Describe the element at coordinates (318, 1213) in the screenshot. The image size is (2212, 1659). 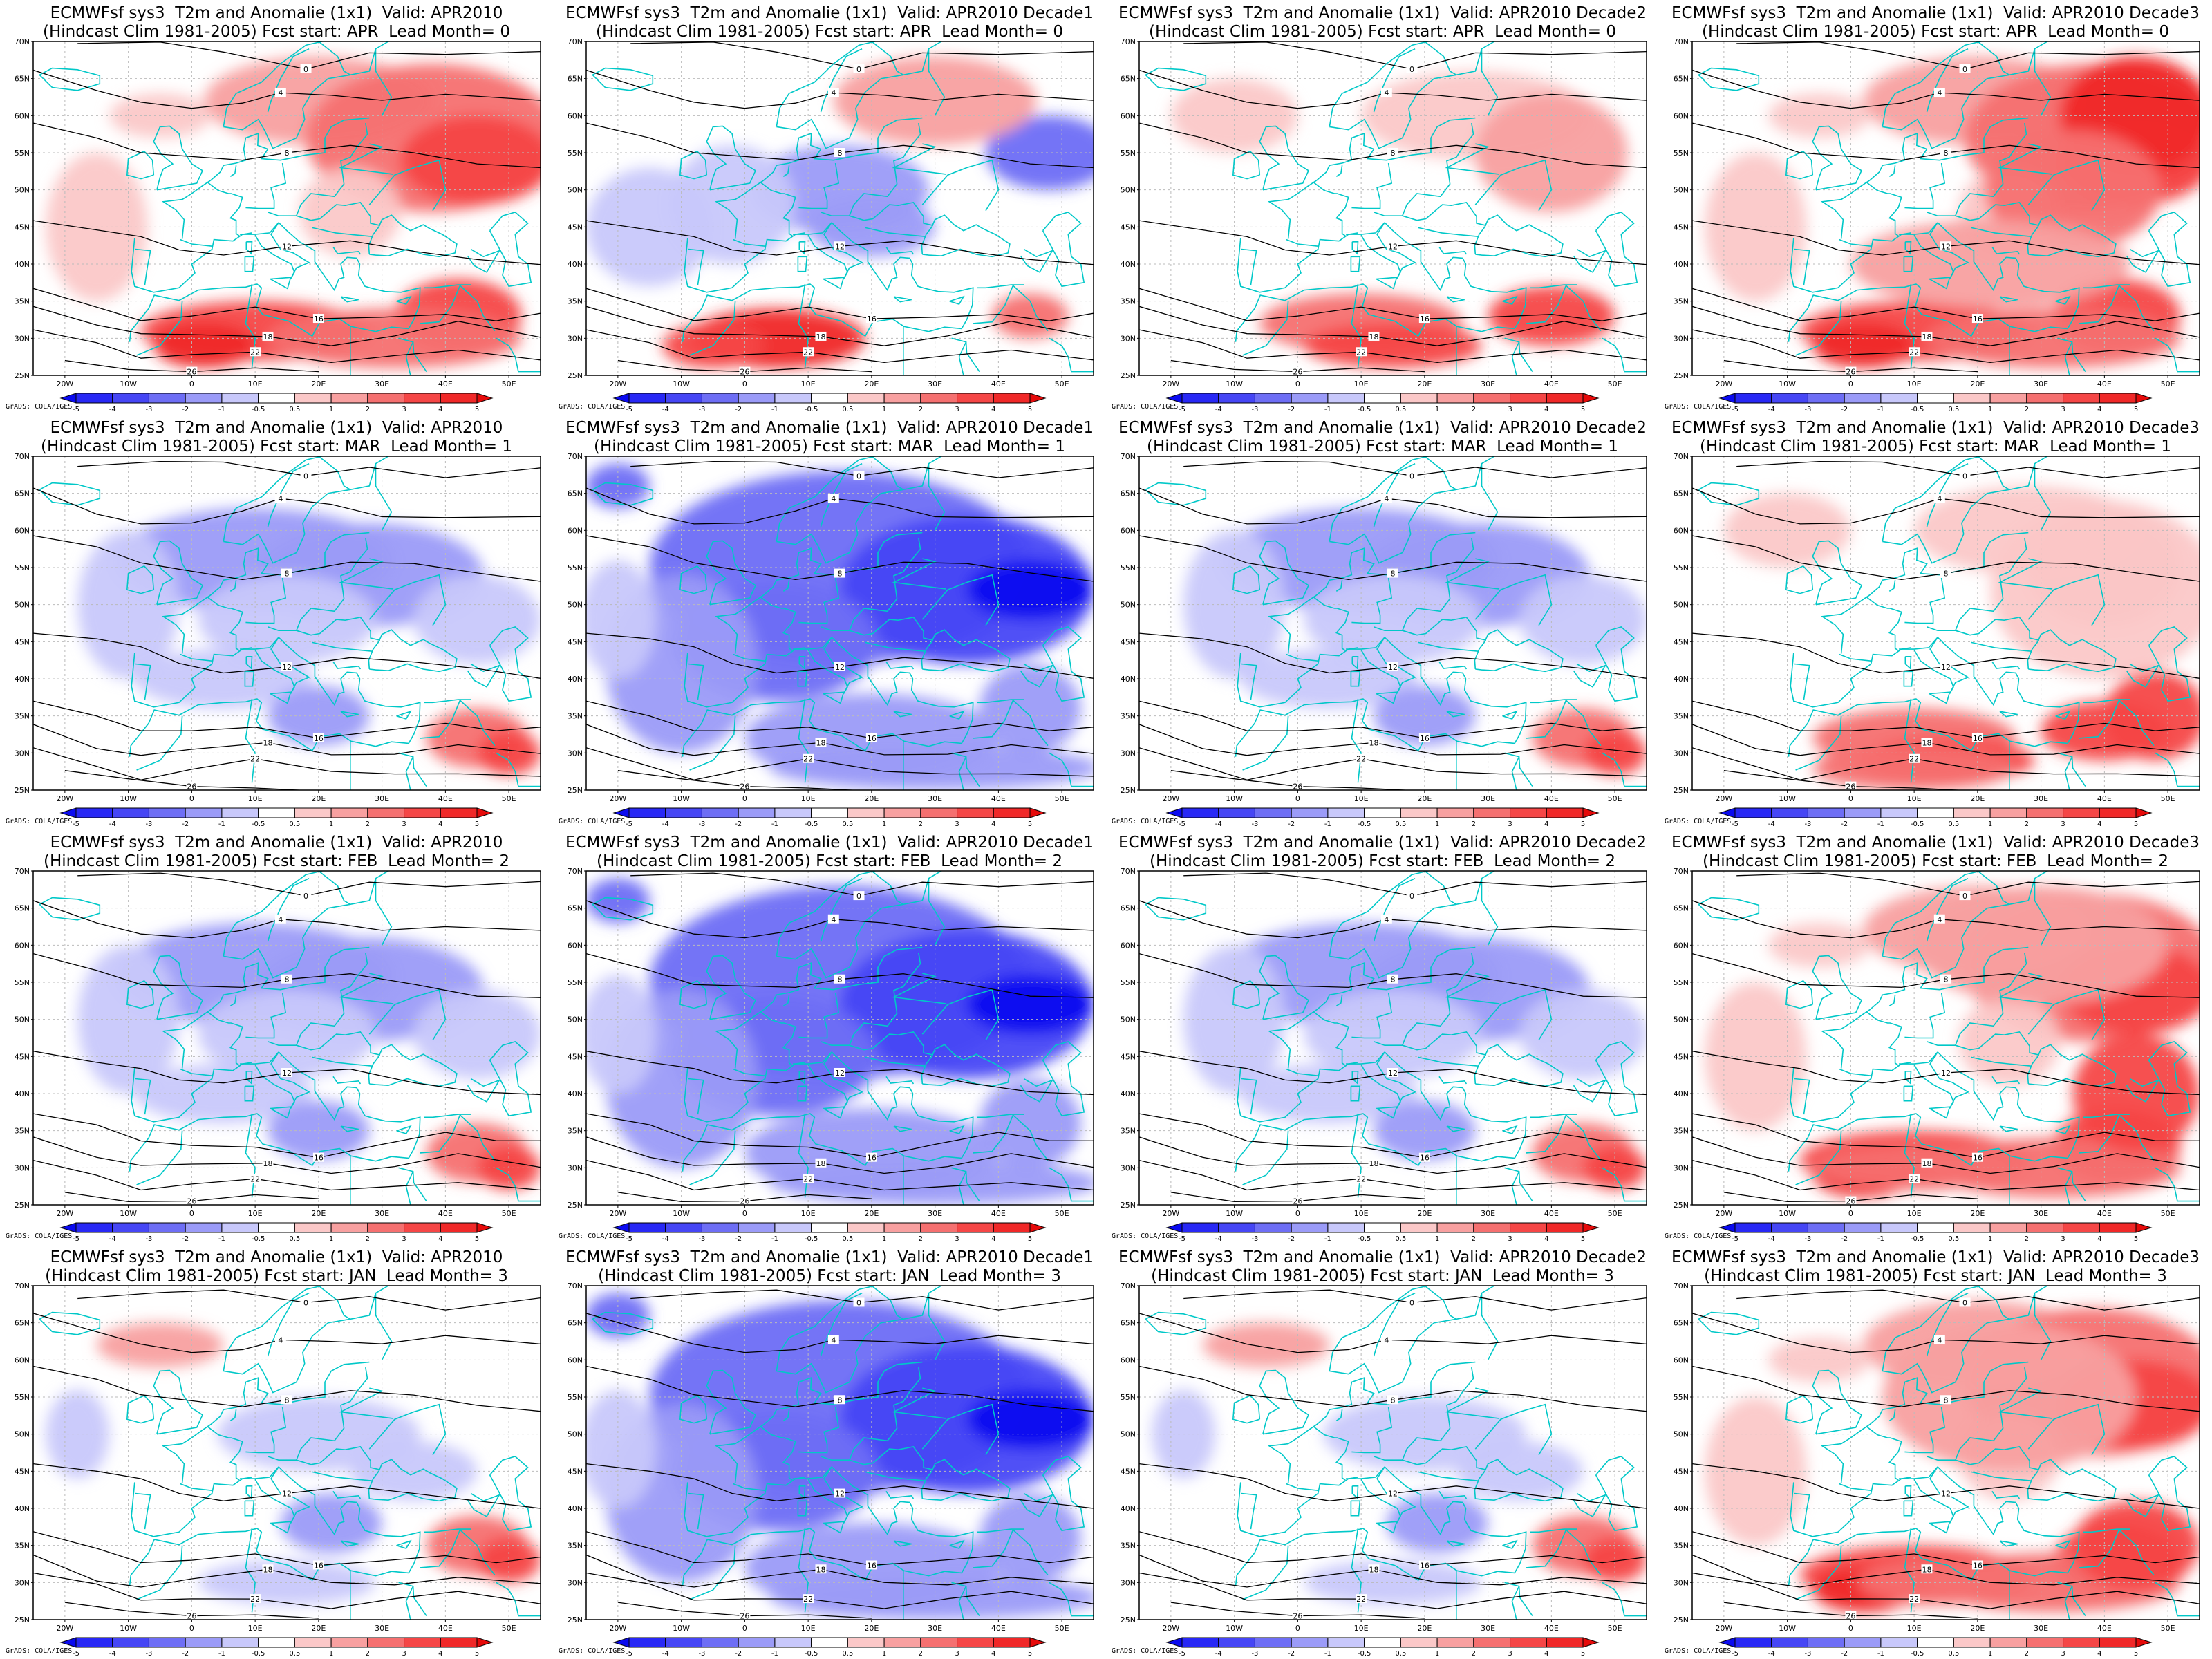
I see `lon-label: 20E` at that location.